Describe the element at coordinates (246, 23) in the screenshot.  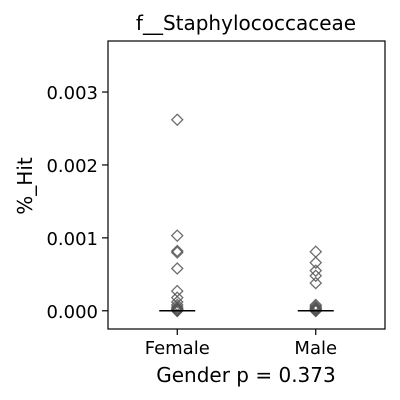
I see `chart-title: f__Staphylococcaceae` at that location.